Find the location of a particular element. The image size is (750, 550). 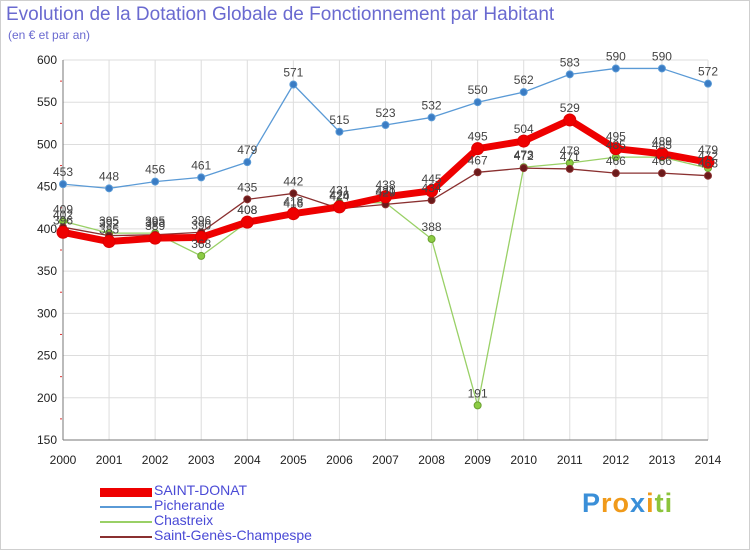

data-label-saint-gen-s-champespe: 392 is located at coordinates (109, 224).